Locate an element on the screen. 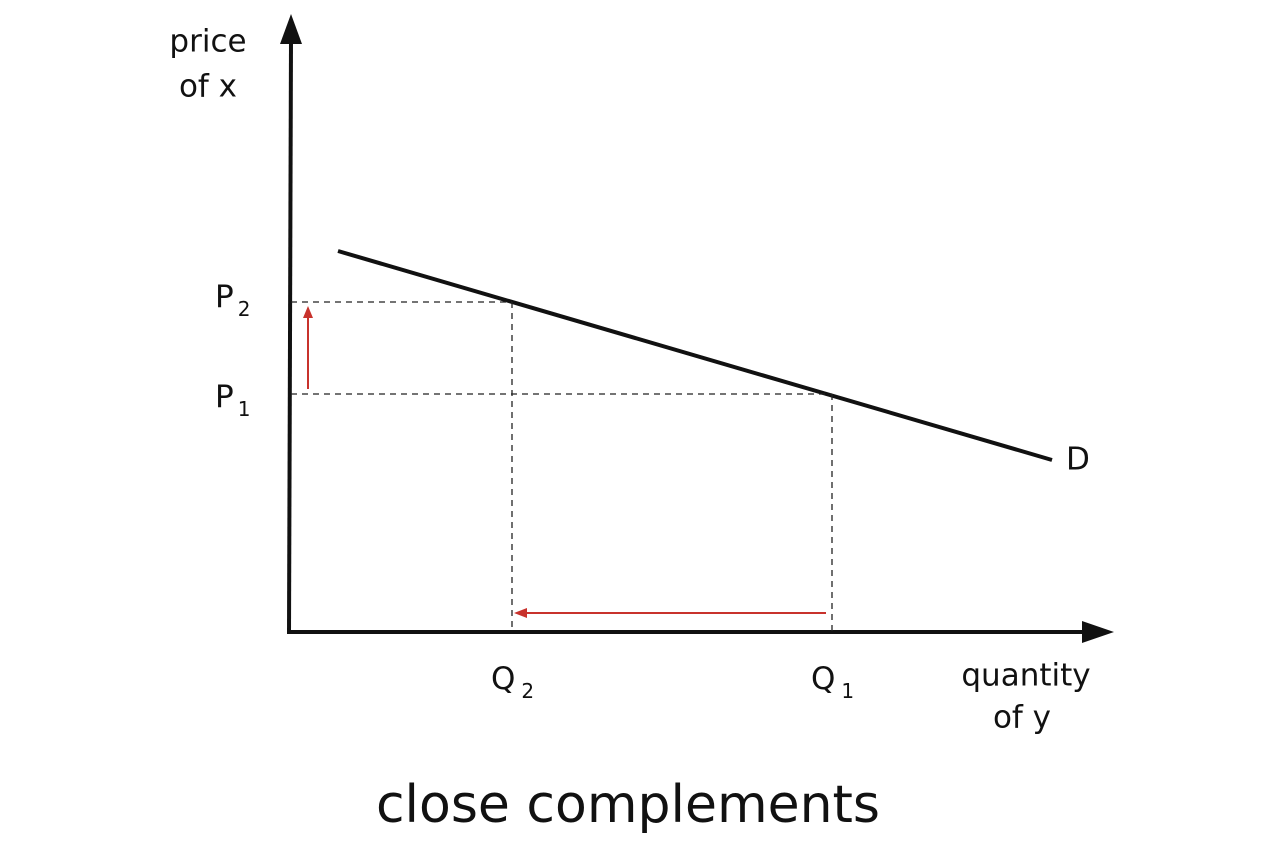 This screenshot has width=1280, height=854. y-axis-label: price is located at coordinates (207, 42).